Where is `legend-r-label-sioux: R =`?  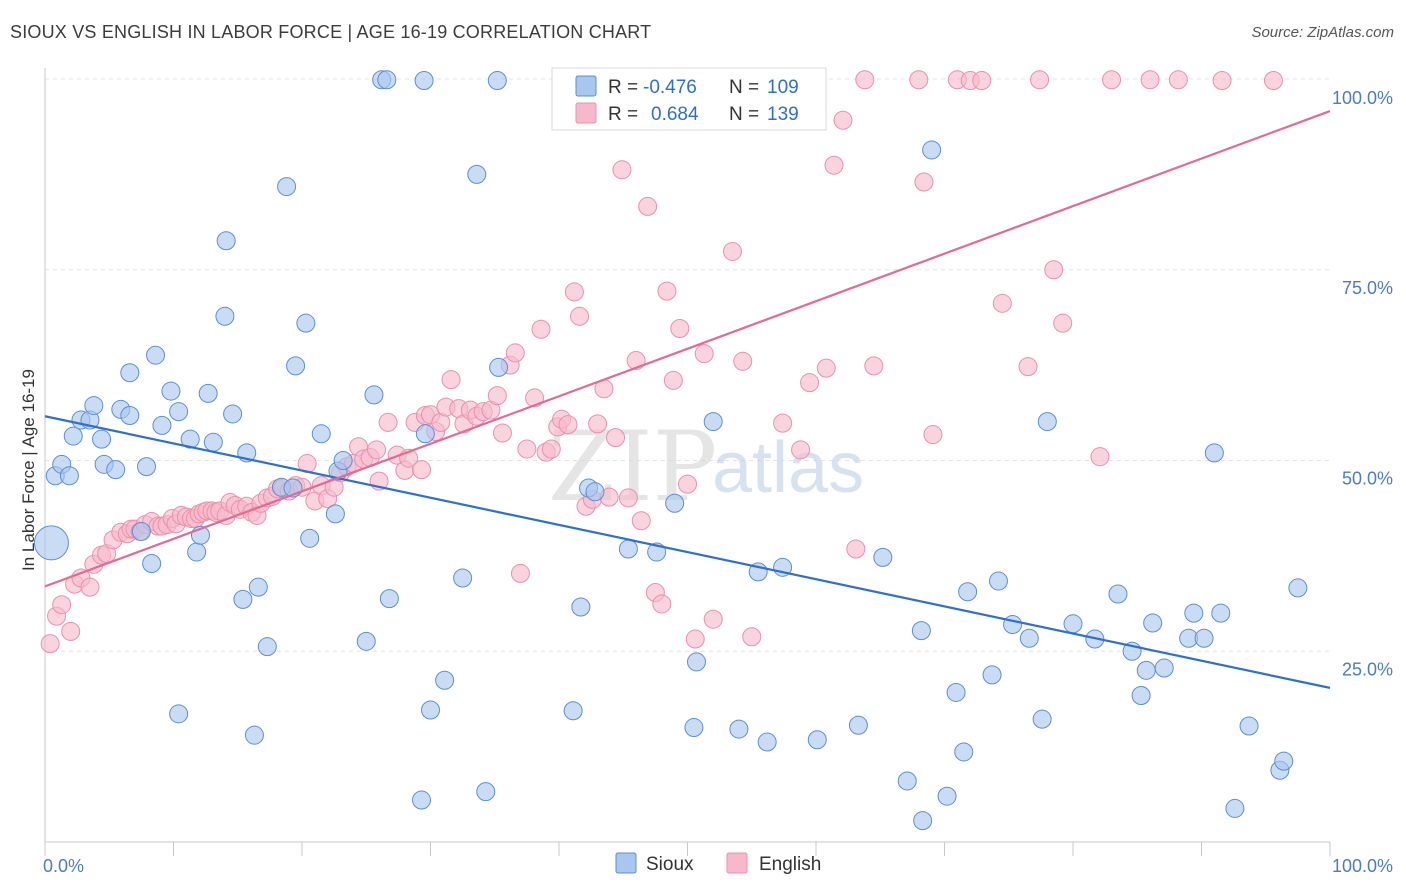
legend-r-label-sioux: R = is located at coordinates (623, 87).